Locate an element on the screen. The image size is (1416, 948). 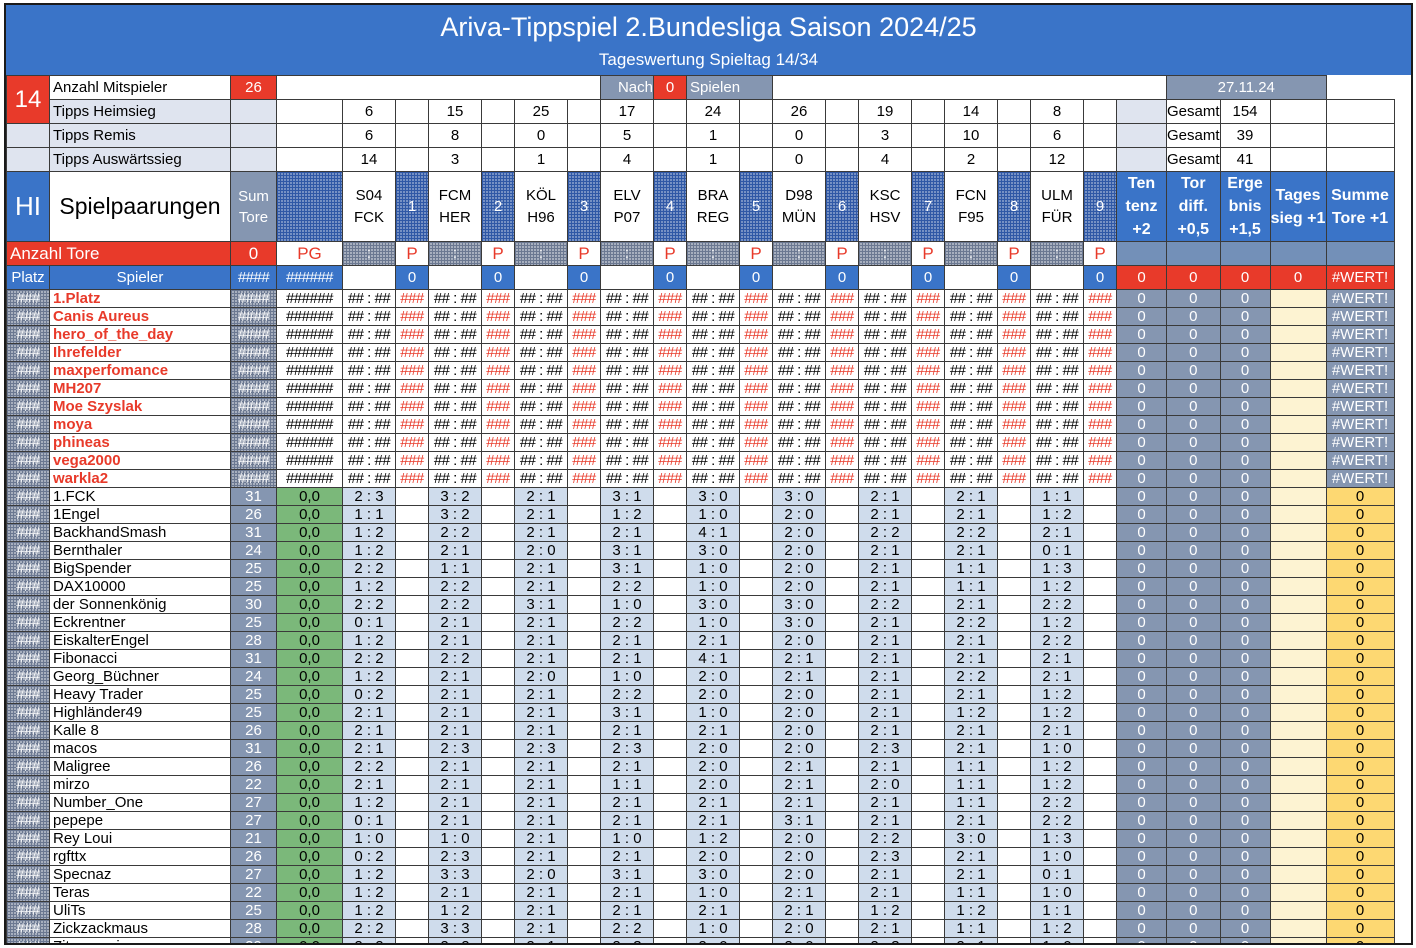
player-name: 1Engel is located at coordinates (140, 514).